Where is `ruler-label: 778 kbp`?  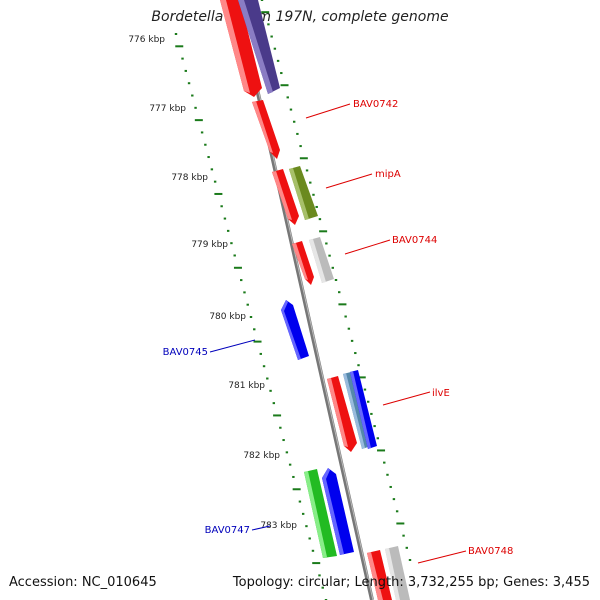
ruler-label: 778 kbp is located at coordinates (189, 178).